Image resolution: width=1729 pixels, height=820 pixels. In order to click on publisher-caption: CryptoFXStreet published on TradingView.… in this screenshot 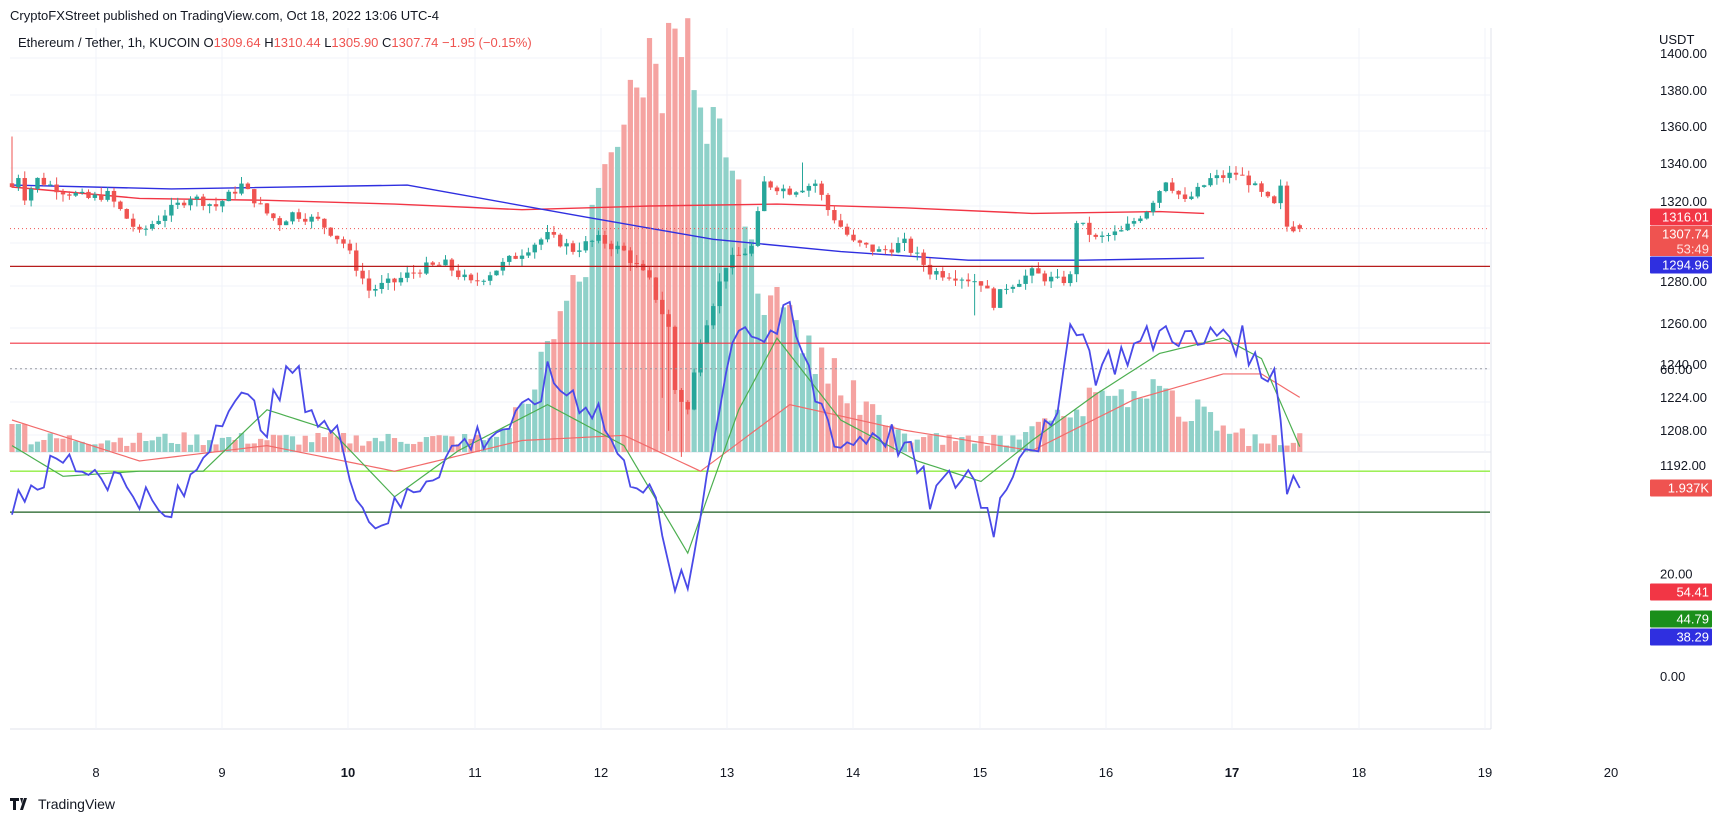, I will do `click(224, 15)`.